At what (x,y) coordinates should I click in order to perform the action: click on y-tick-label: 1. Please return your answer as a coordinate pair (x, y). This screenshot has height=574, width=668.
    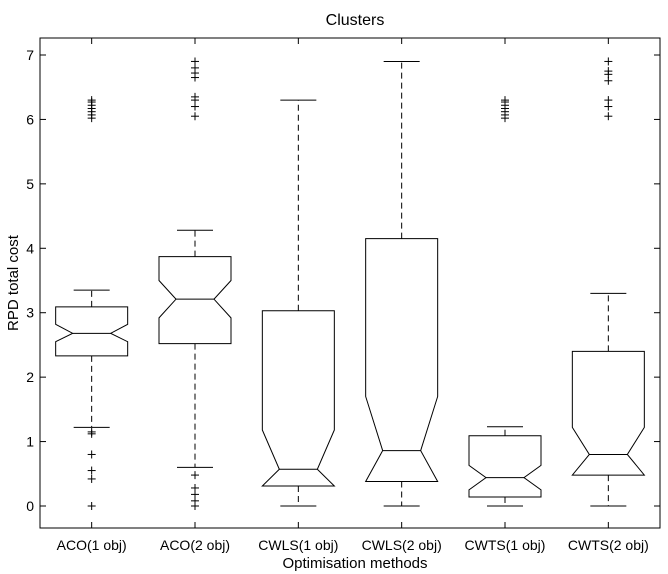
    Looking at the image, I should click on (30, 442).